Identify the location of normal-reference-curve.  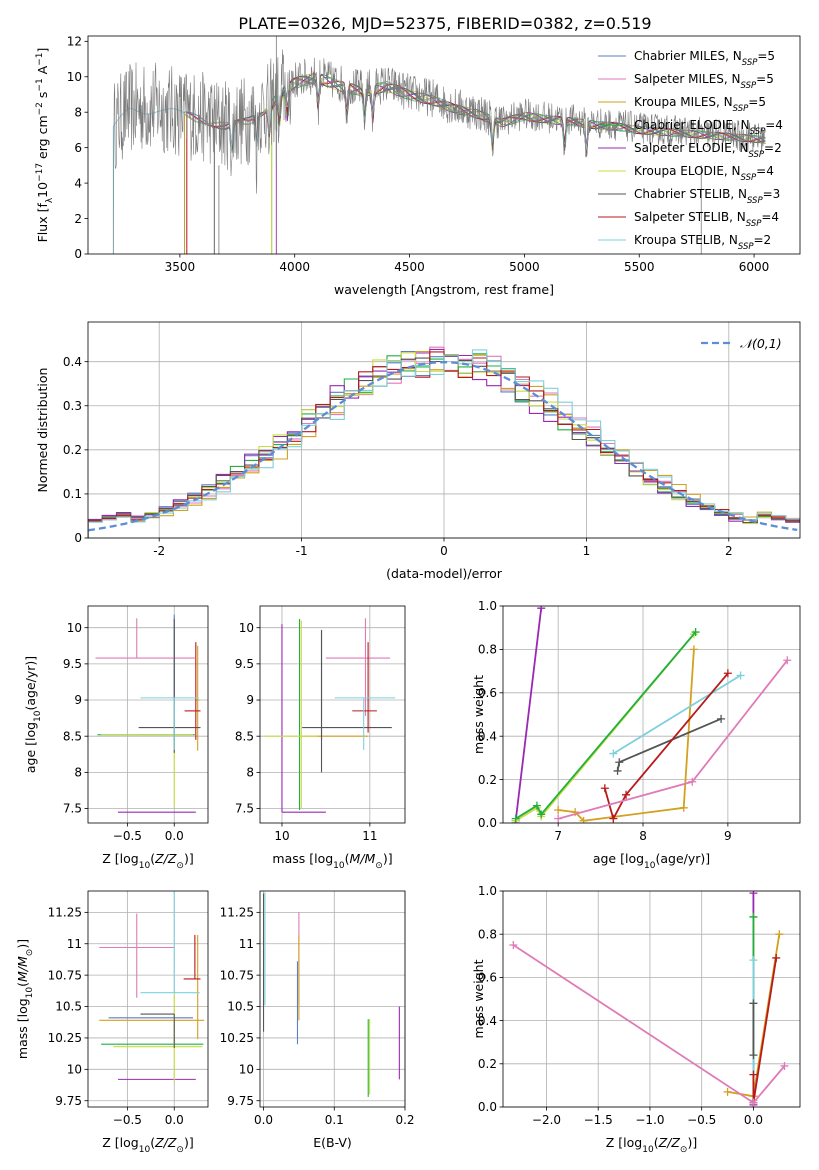
(443, 446).